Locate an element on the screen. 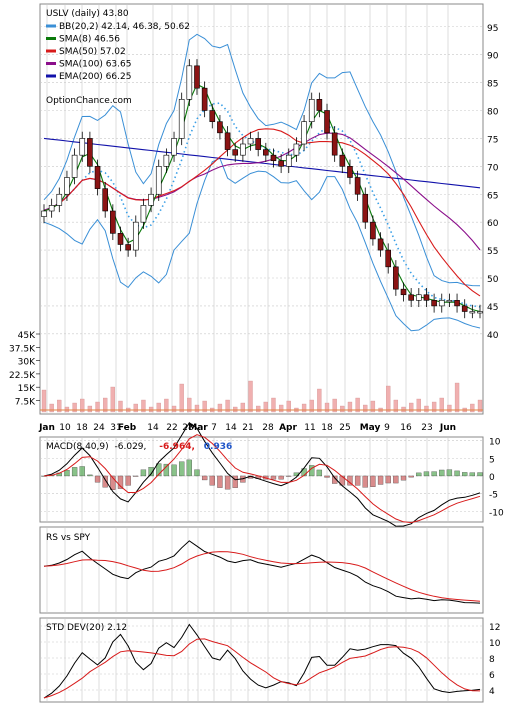 The height and width of the screenshot is (710, 526). watermark: OptionChance.com is located at coordinates (89, 101).